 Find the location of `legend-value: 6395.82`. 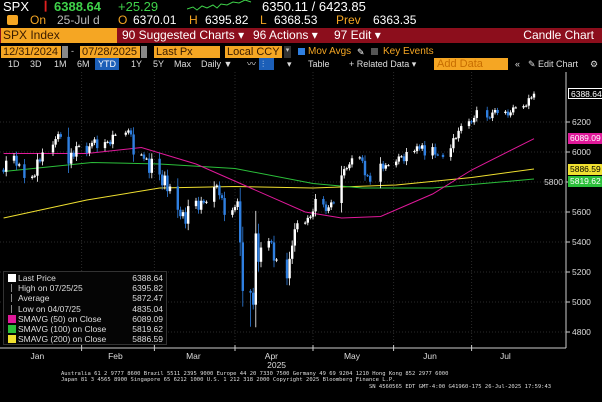

legend-value: 6395.82 is located at coordinates (147, 288).